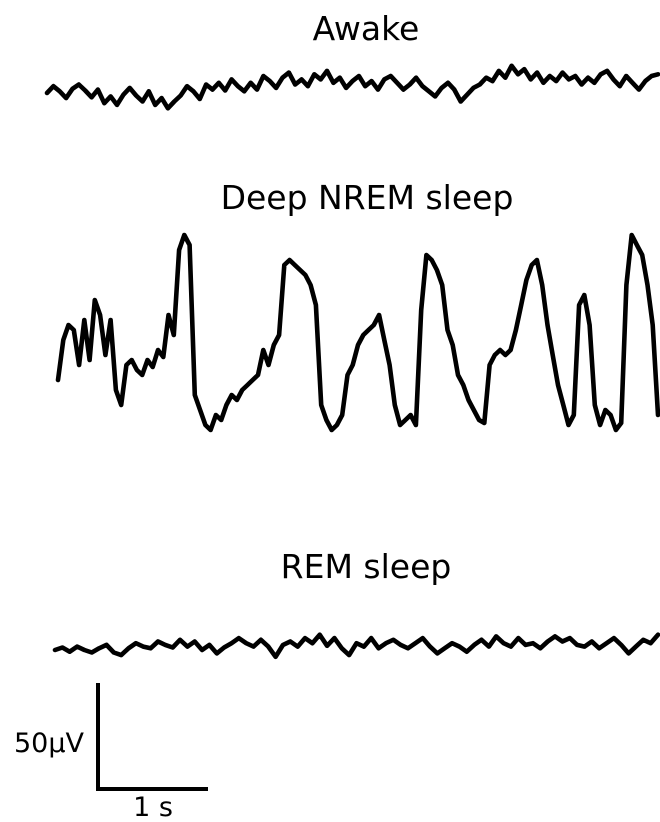 The height and width of the screenshot is (822, 660). Describe the element at coordinates (367, 197) in the screenshot. I see `deep-nrem-title: Deep NREM sleep` at that location.